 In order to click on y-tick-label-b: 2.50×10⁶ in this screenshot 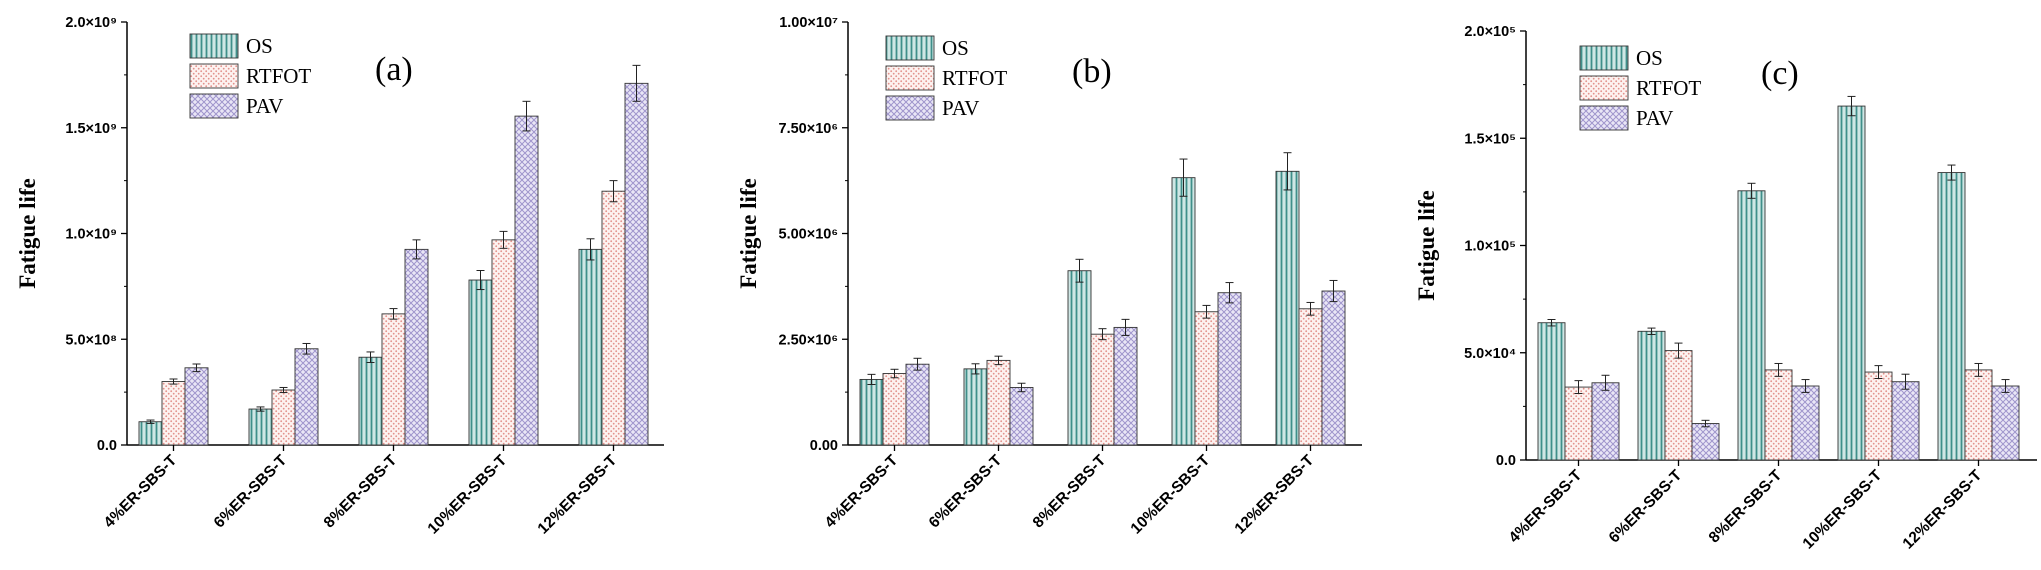, I will do `click(809, 340)`.